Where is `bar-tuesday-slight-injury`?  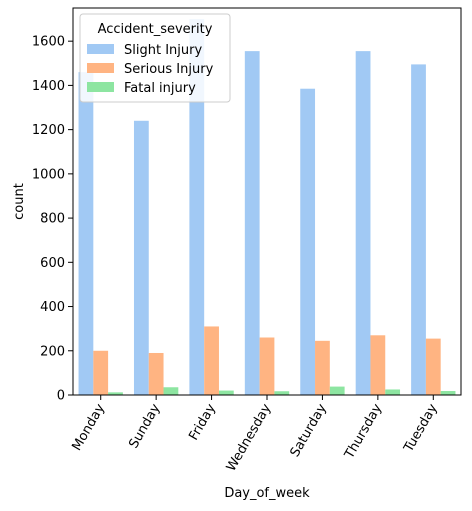 bar-tuesday-slight-injury is located at coordinates (418, 230).